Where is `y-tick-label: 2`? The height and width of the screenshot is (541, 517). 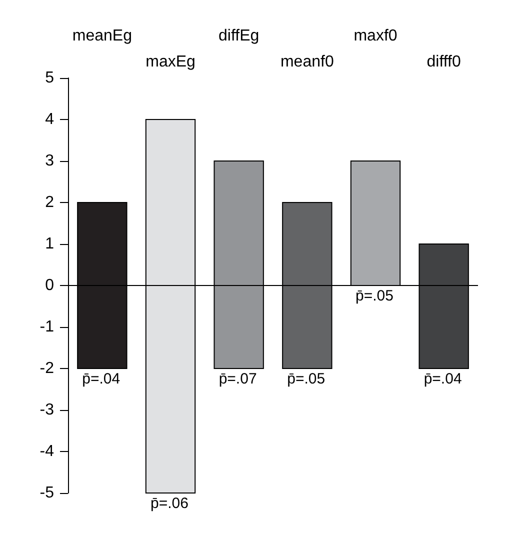 y-tick-label: 2 is located at coordinates (49, 202).